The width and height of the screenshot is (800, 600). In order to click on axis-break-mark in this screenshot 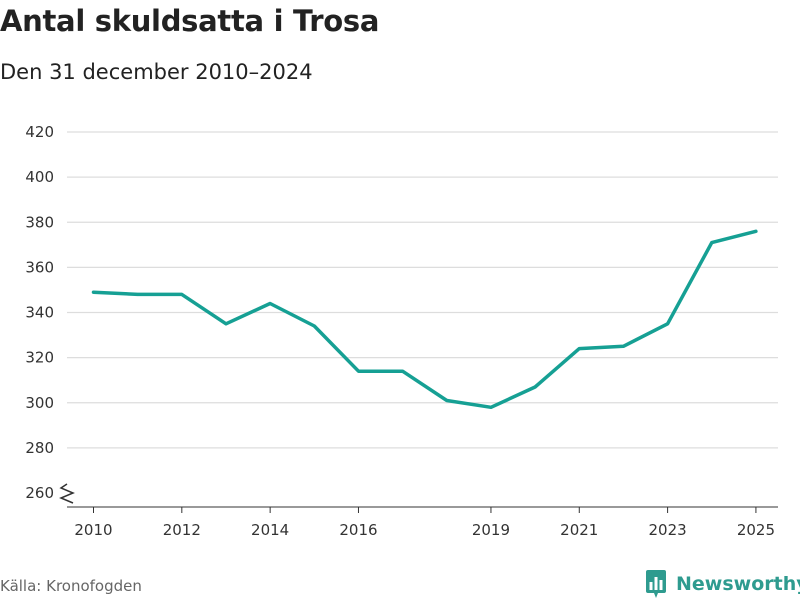, I will do `click(67, 493)`.